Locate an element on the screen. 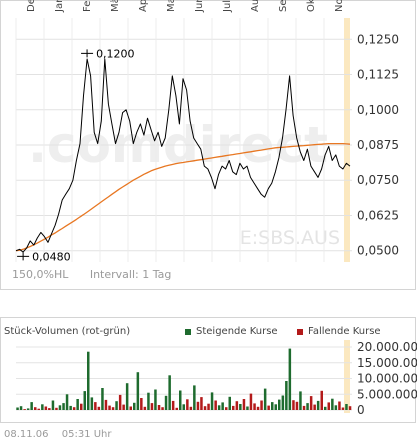 This screenshot has height=443, width=417. y-tick-label: 0,1125 is located at coordinates (378, 75).